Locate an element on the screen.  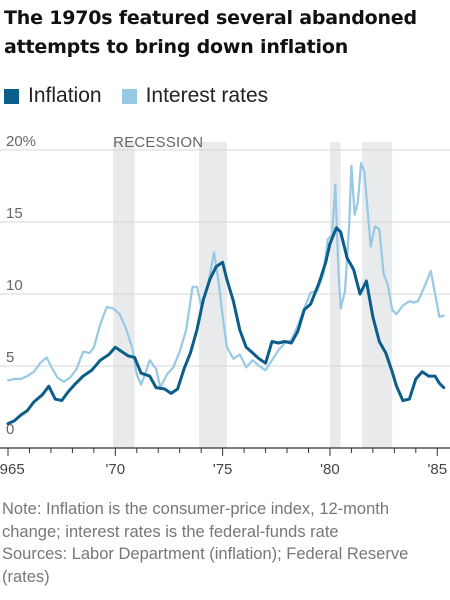
x-tick-label: '85 is located at coordinates (437, 469).